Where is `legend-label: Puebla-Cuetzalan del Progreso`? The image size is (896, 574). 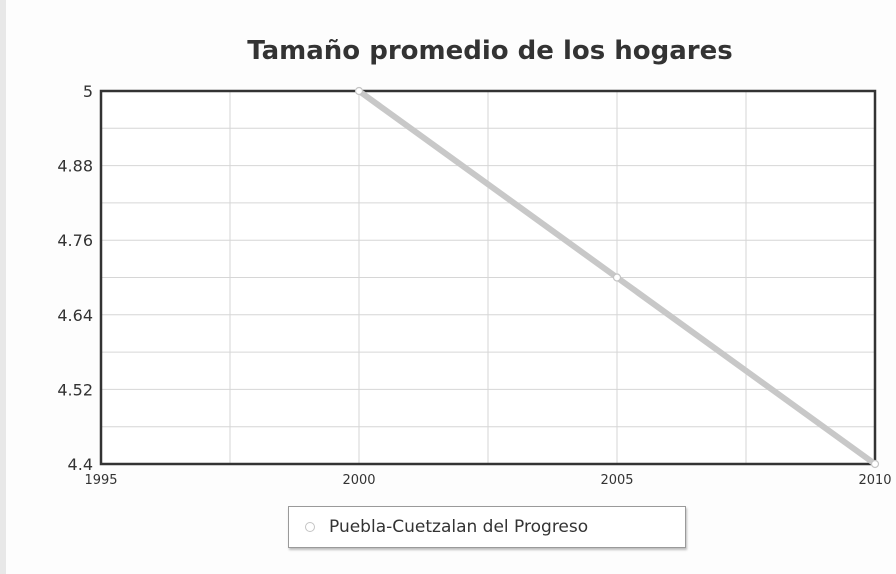
legend-label: Puebla-Cuetzalan del Progreso is located at coordinates (459, 527).